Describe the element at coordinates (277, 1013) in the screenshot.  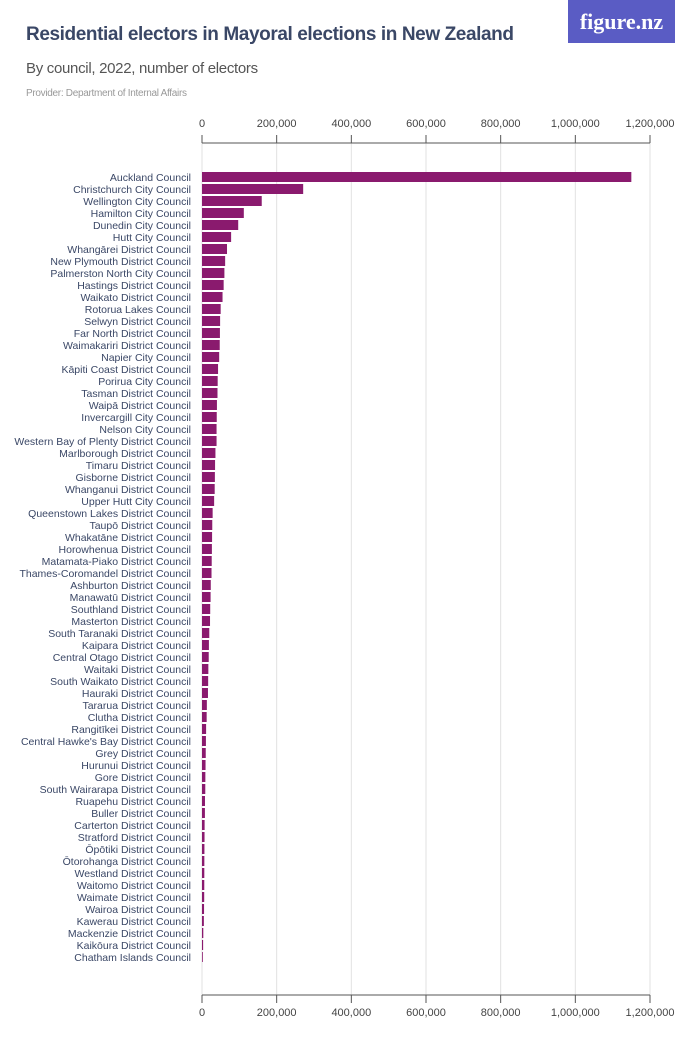
I see `bottom-tick-label: 200,000` at that location.